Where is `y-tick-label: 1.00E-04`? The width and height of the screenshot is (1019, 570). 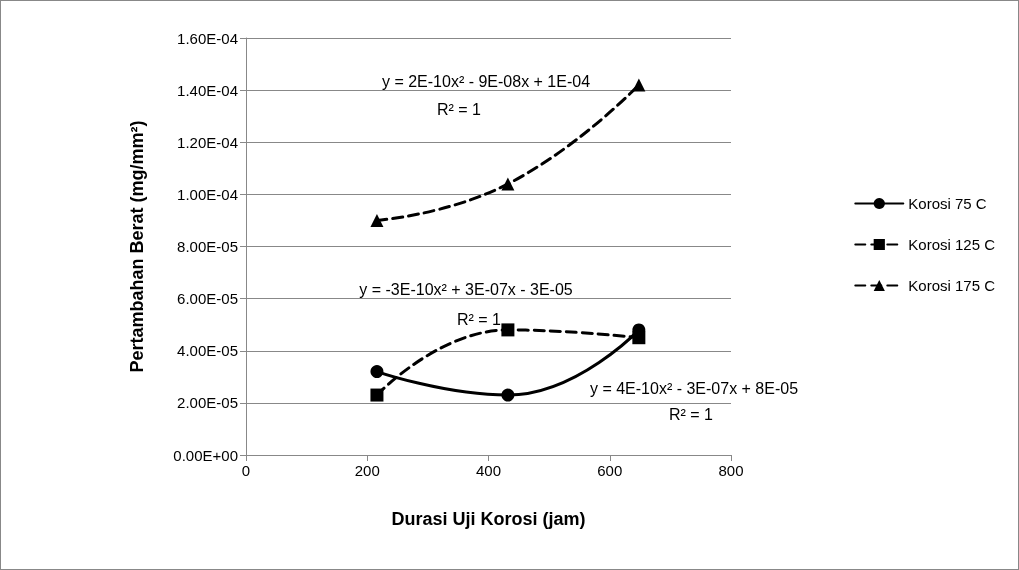 y-tick-label: 1.00E-04 is located at coordinates (207, 194).